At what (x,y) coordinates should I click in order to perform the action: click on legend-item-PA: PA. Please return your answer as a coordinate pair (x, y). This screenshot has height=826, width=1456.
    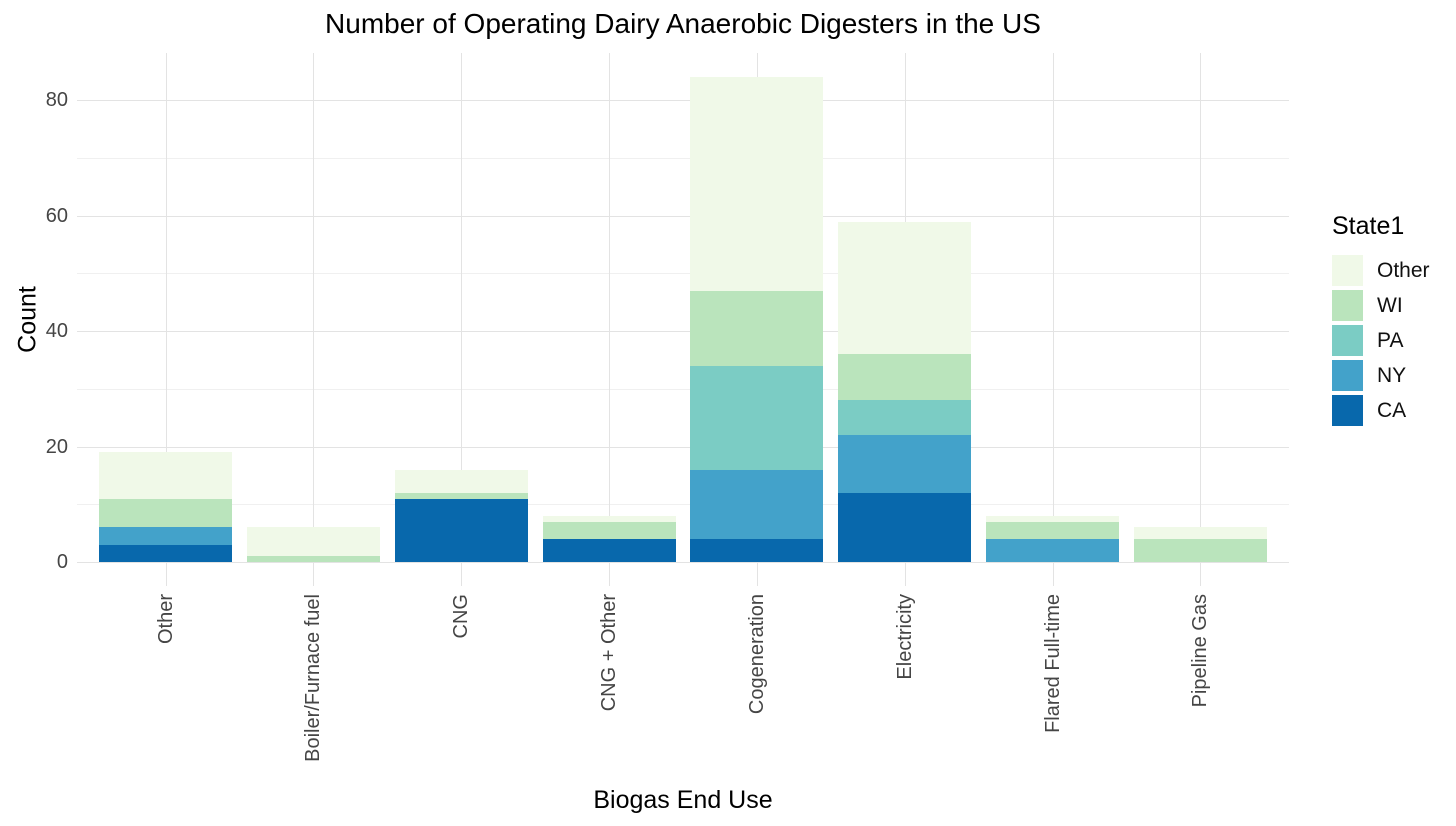
    Looking at the image, I should click on (1381, 340).